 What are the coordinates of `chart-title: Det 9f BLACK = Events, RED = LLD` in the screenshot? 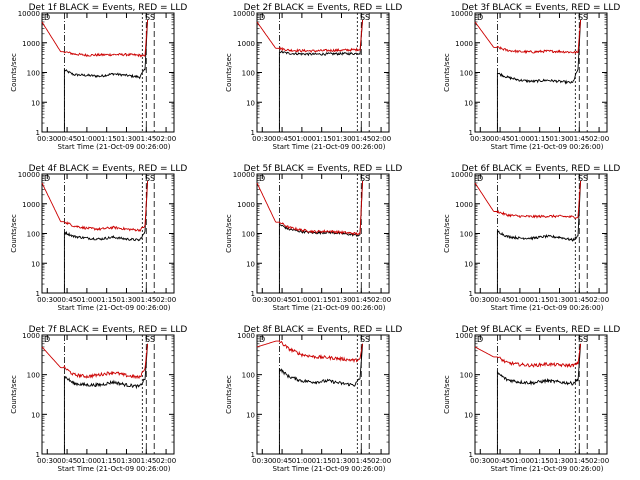 It's located at (541, 330).